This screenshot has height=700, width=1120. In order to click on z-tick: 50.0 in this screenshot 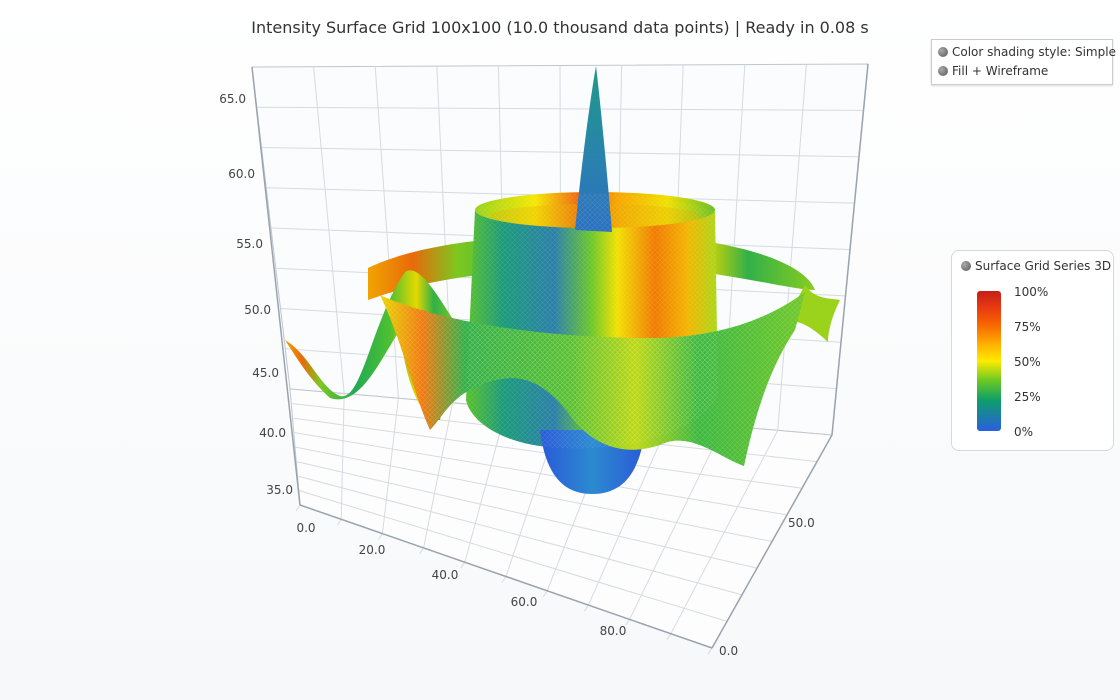, I will do `click(801, 523)`.